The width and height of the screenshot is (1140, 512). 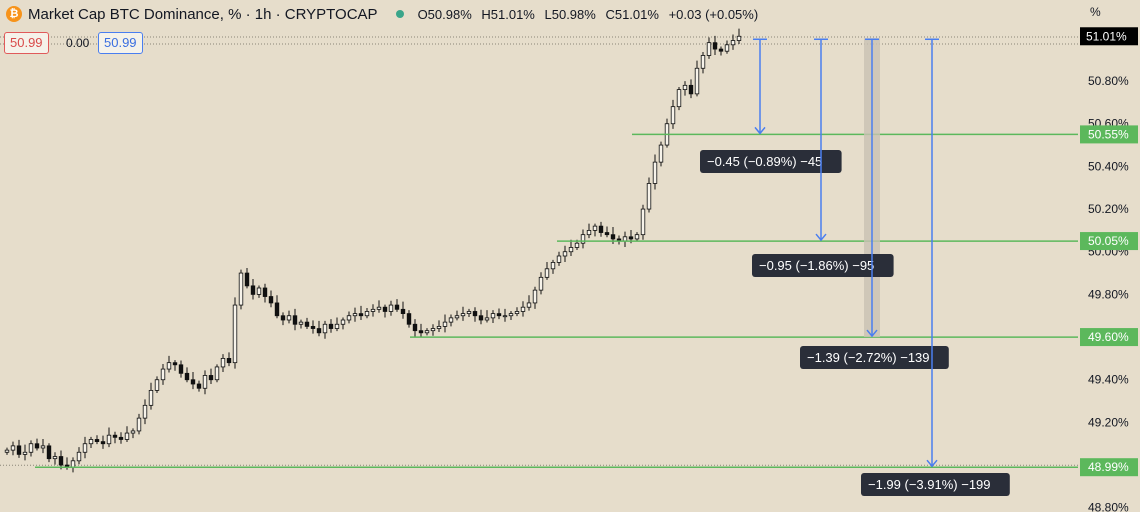 What do you see at coordinates (120, 43) in the screenshot?
I see `buy-button: 50.99` at bounding box center [120, 43].